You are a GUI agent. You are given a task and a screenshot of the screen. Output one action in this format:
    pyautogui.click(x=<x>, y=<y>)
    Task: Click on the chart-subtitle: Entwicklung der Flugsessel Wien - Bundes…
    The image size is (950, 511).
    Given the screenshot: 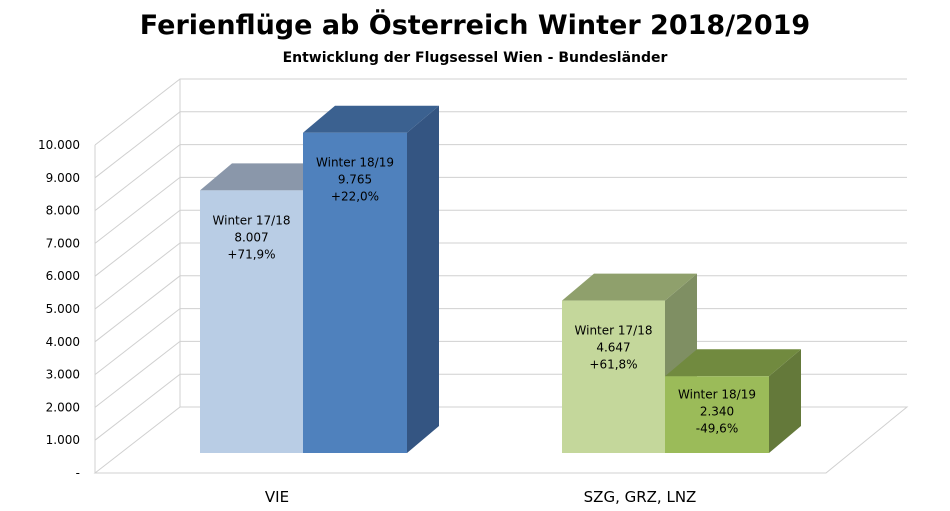 What is the action you would take?
    pyautogui.click(x=475, y=58)
    